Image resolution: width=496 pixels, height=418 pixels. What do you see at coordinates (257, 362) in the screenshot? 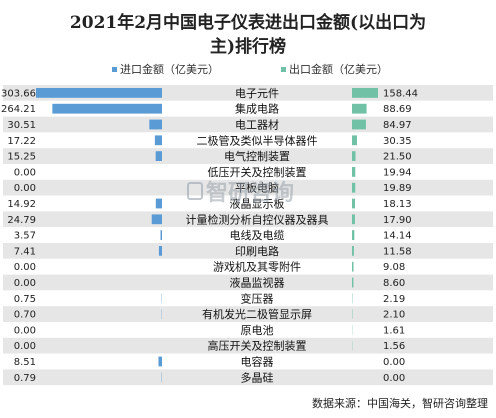
I see `category-label: 电容器` at bounding box center [257, 362].